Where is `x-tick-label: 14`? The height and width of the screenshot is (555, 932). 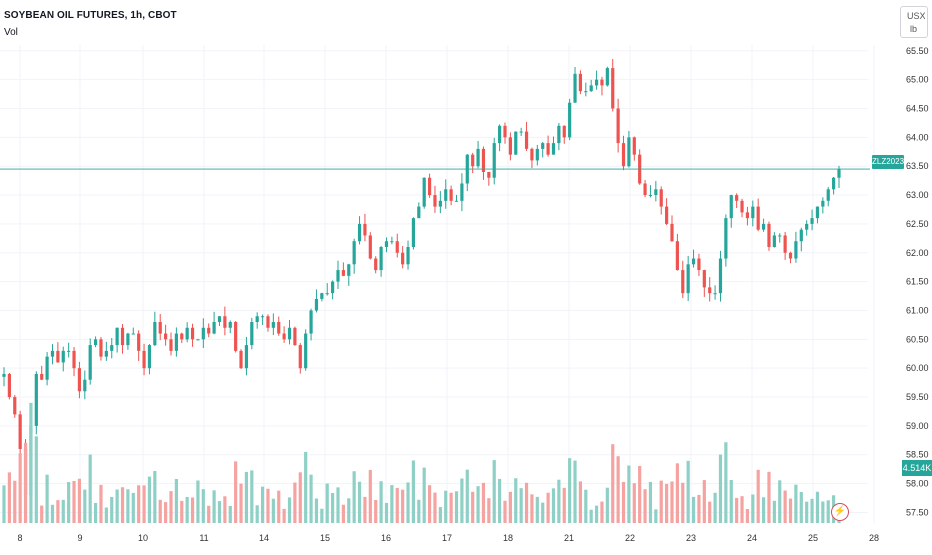 x-tick-label: 14 is located at coordinates (264, 538).